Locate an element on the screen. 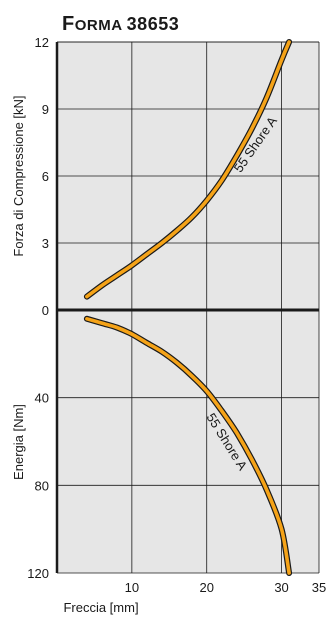 This screenshot has height=621, width=330. y-tick-label-top: 9 is located at coordinates (45, 109).